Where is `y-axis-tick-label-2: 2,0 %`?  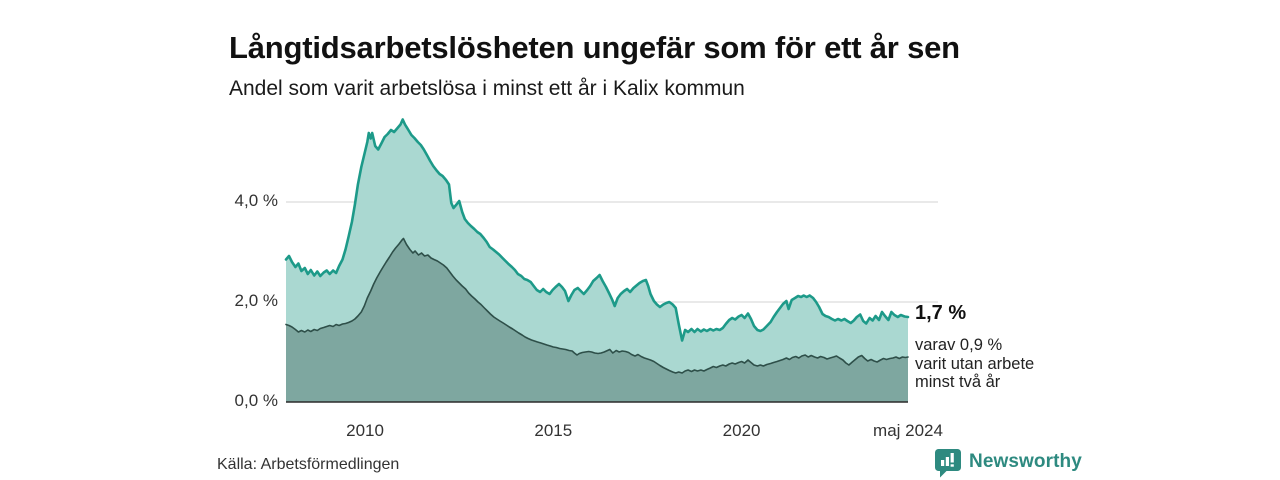
y-axis-tick-label-2: 2,0 % is located at coordinates (256, 300).